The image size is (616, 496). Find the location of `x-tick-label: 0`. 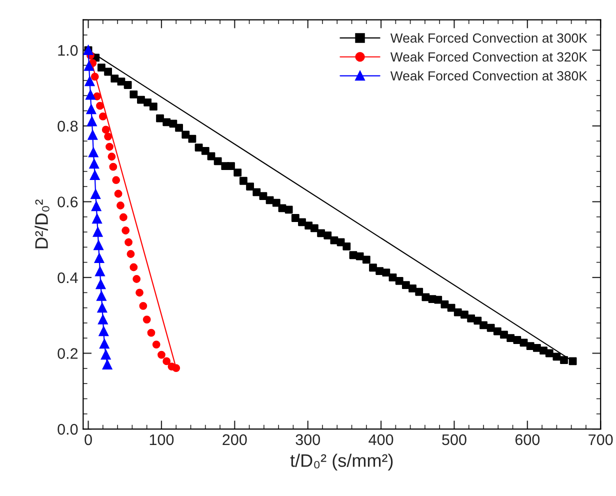

x-tick-label: 0 is located at coordinates (88, 440).